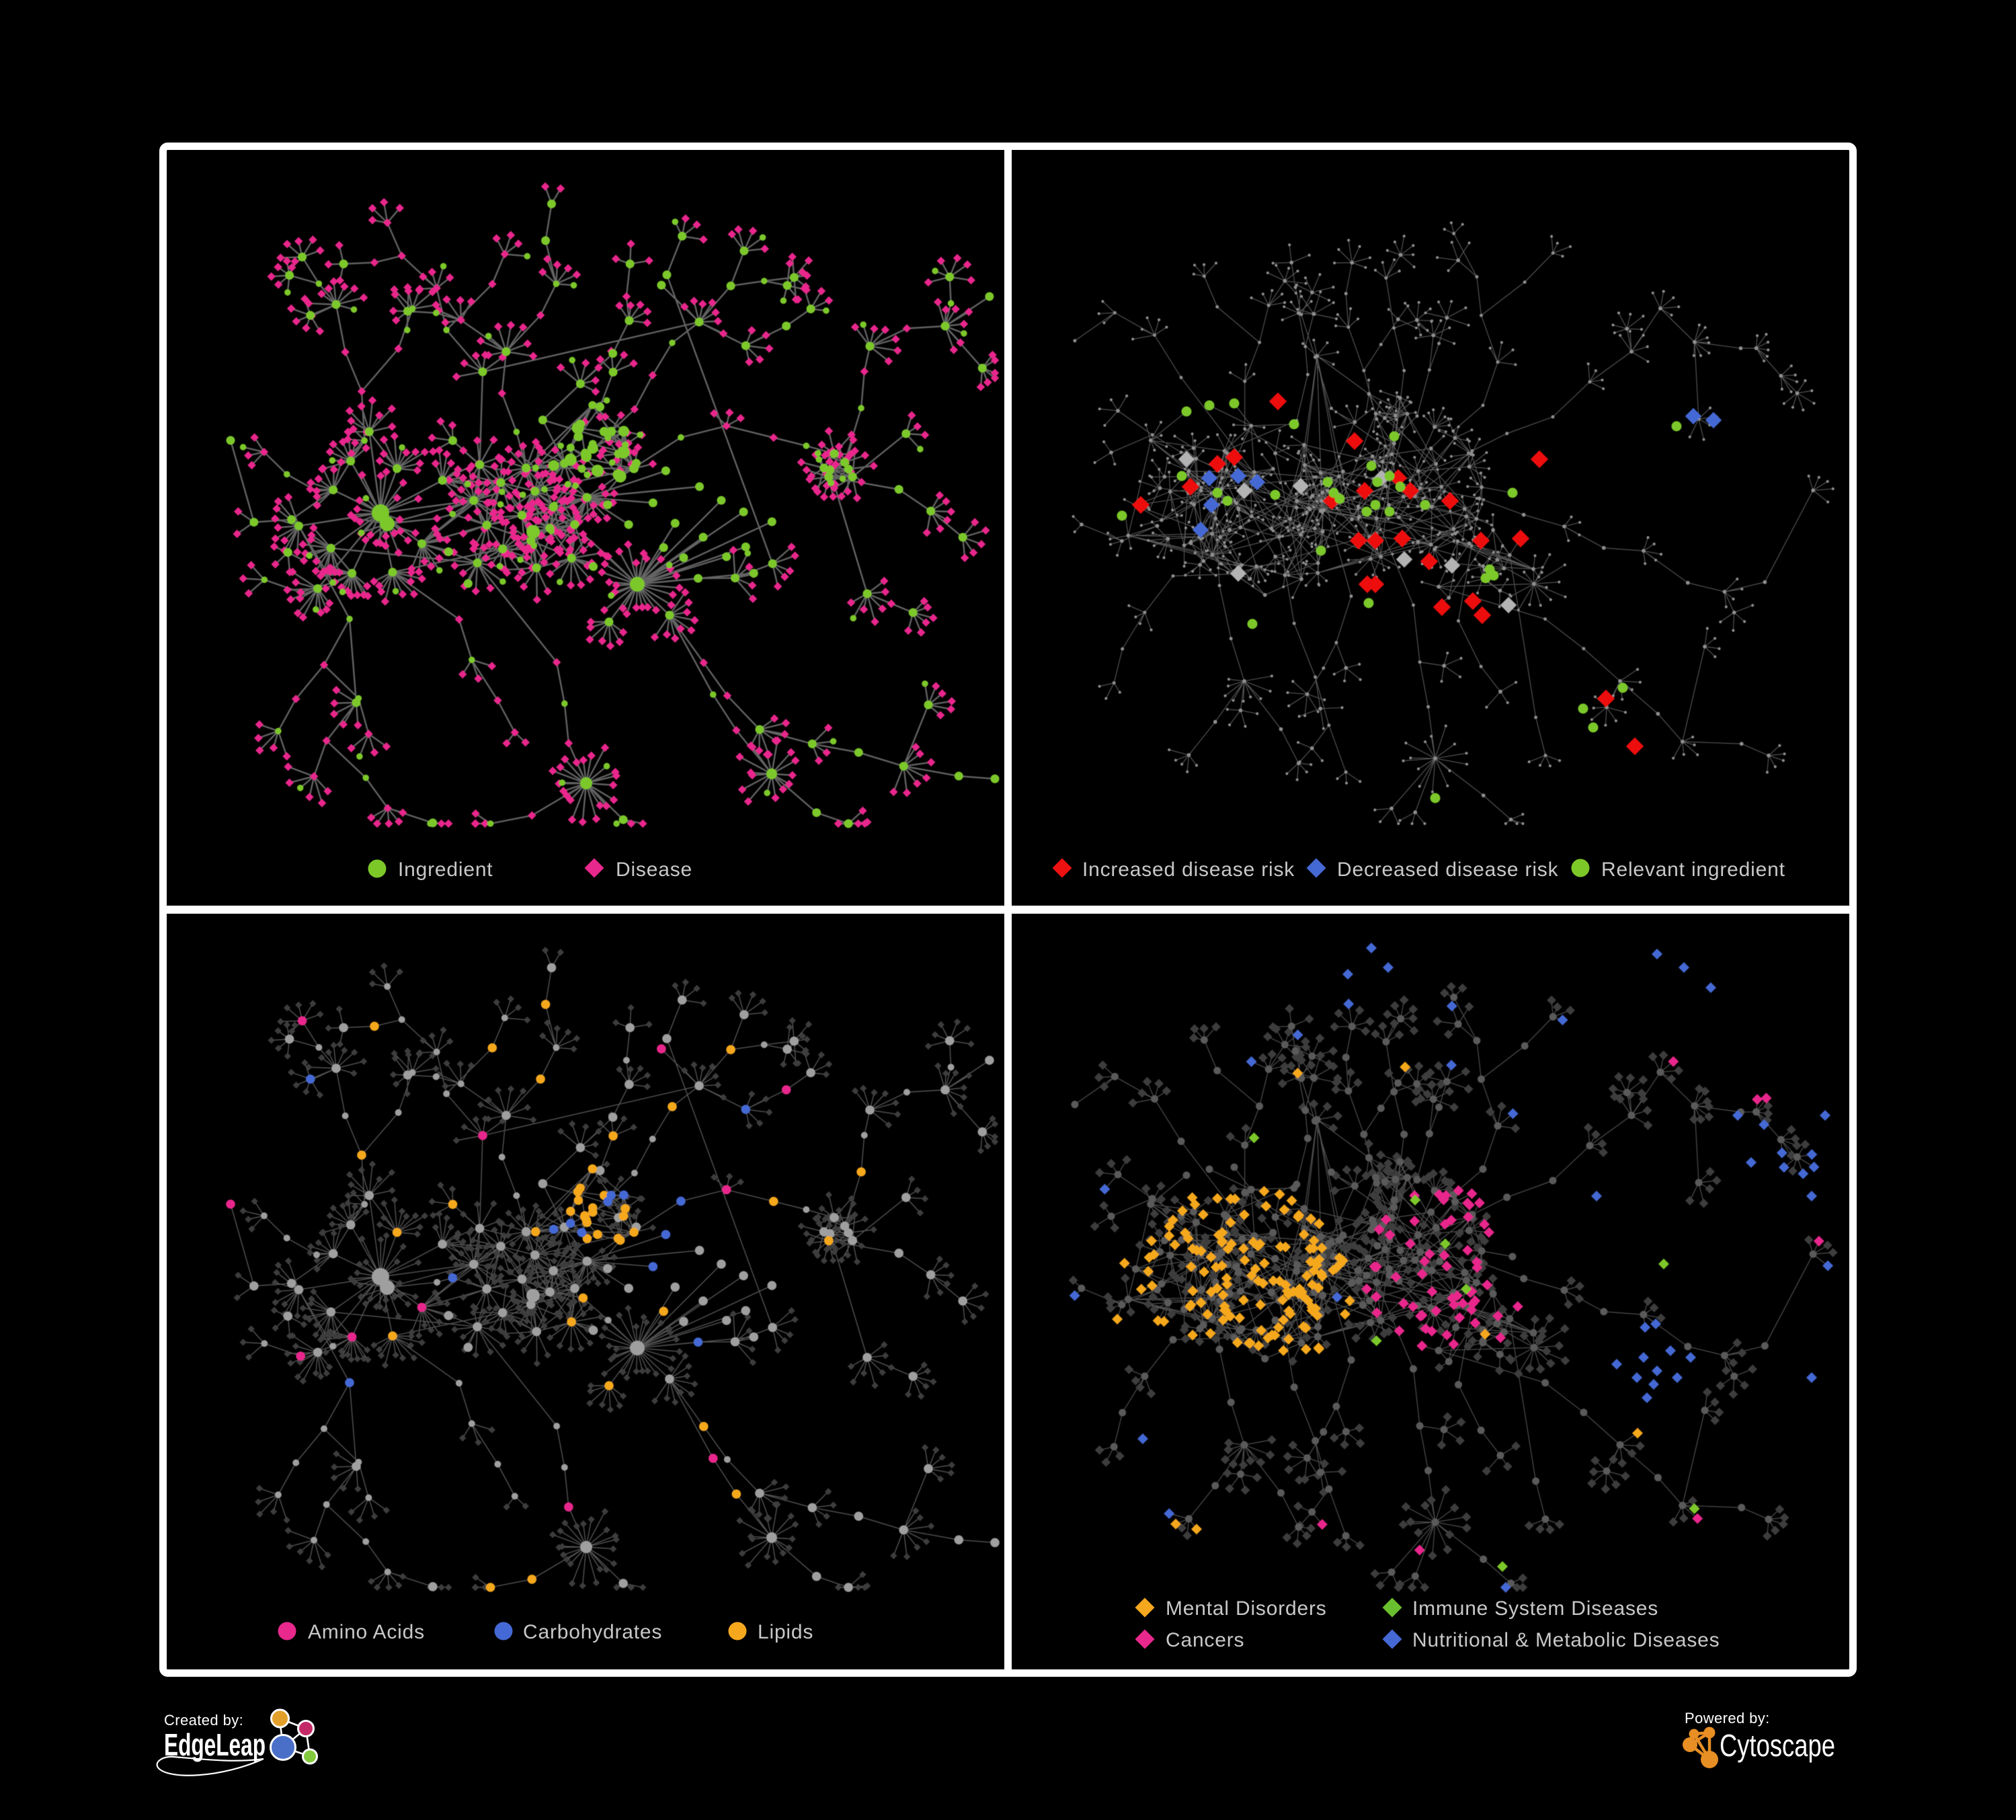 This screenshot has height=1820, width=2016. Describe the element at coordinates (1205, 1640) in the screenshot. I see `svg-text: Cancers` at that location.